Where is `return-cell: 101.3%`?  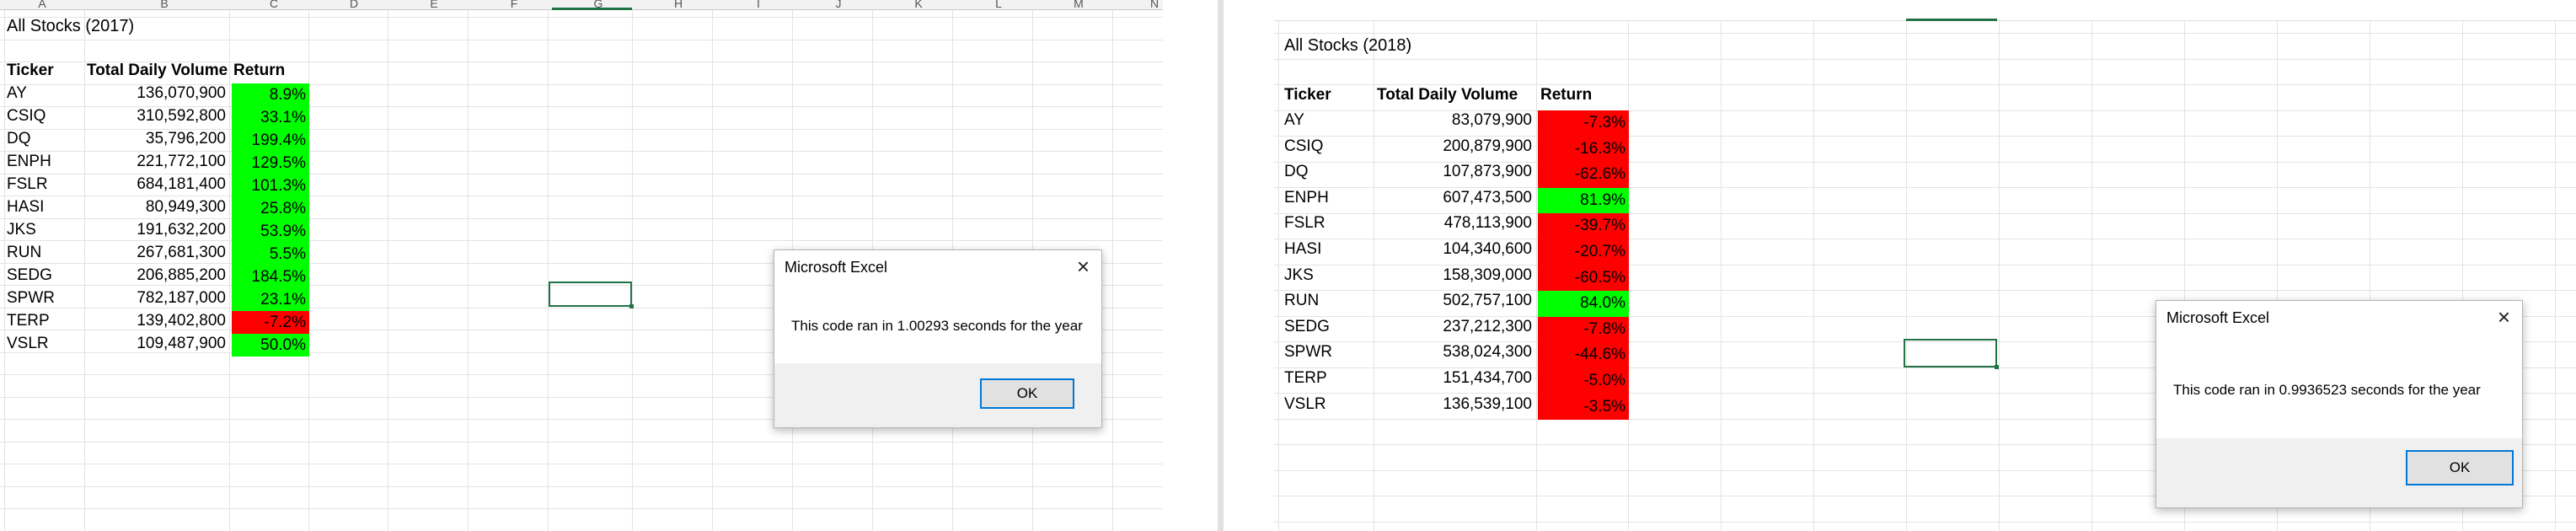
return-cell: 101.3% is located at coordinates (270, 185).